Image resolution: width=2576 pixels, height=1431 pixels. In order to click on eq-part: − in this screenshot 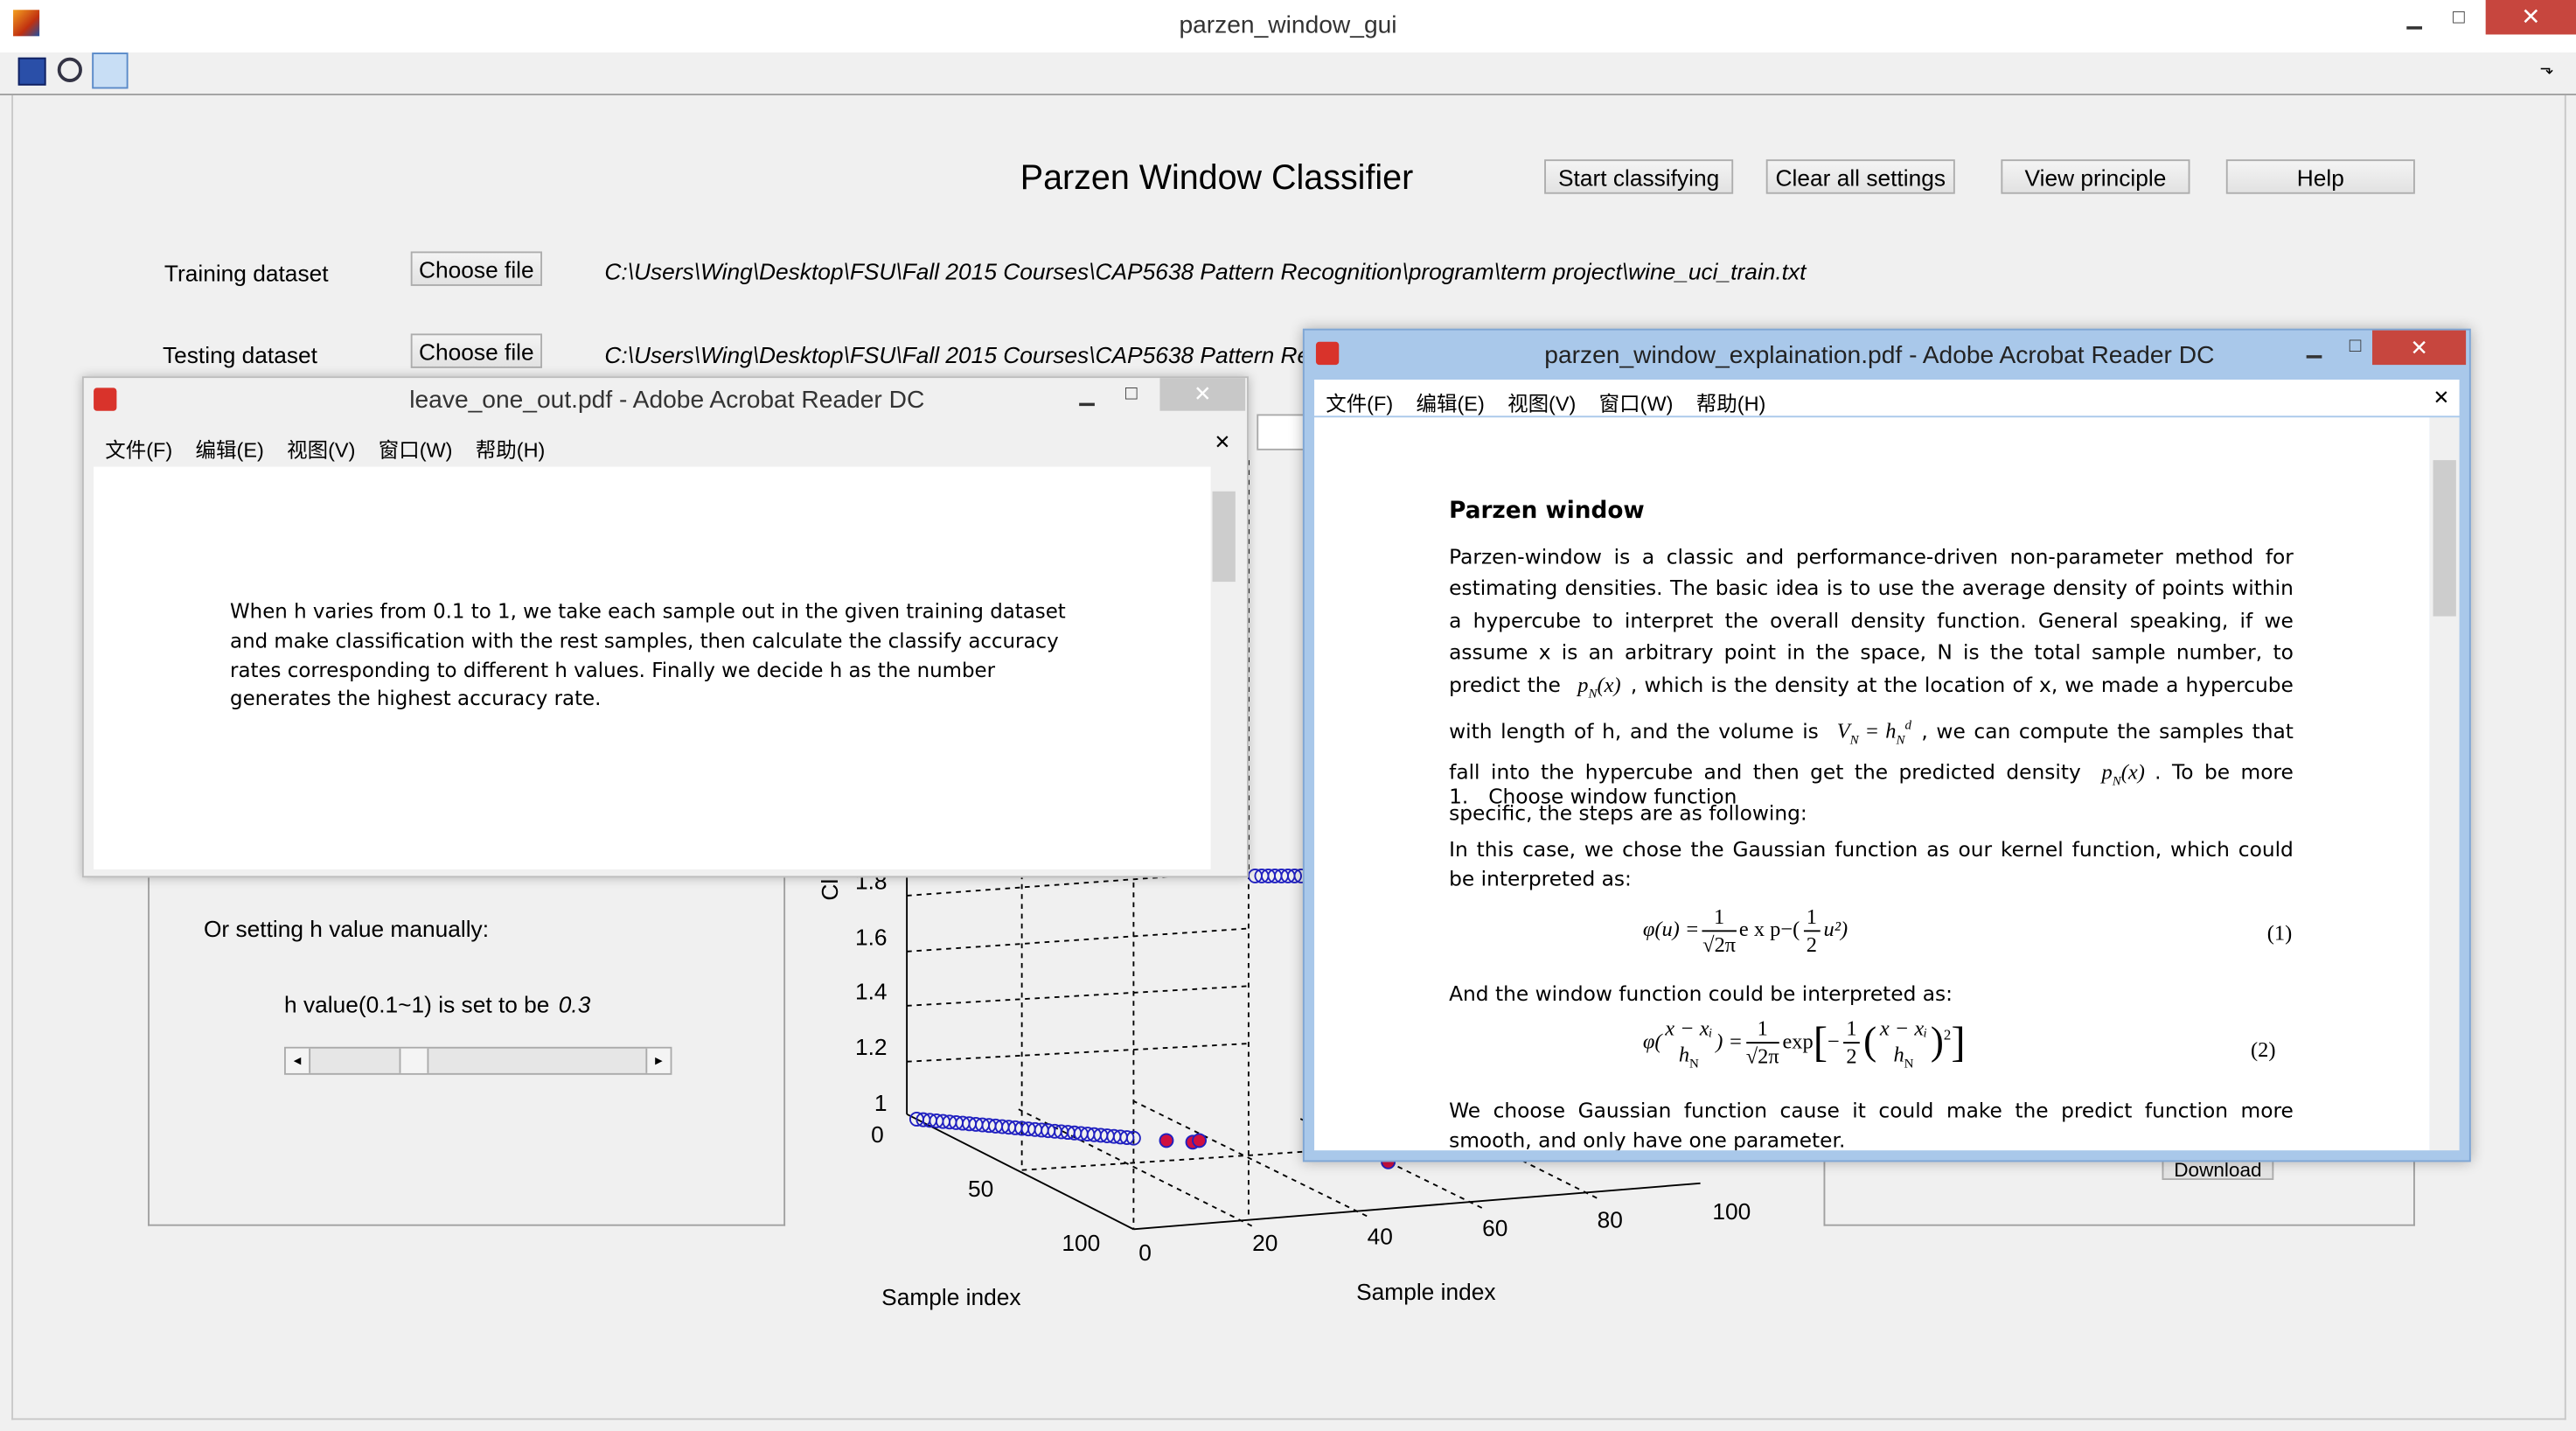, I will do `click(1834, 1040)`.